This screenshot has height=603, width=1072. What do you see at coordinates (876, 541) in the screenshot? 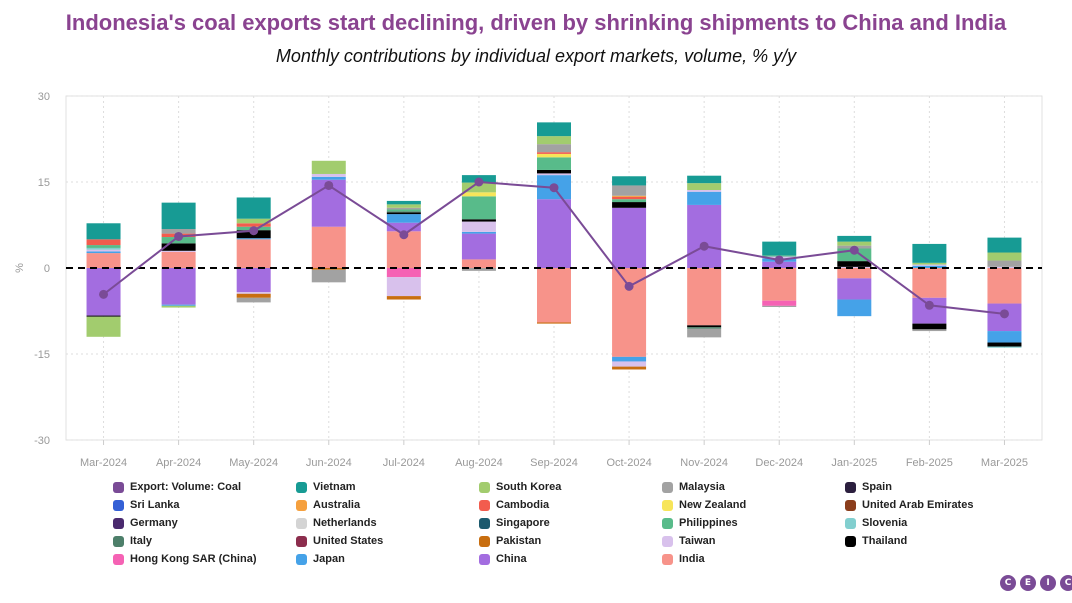
I see `legend-item: Thailand` at bounding box center [876, 541].